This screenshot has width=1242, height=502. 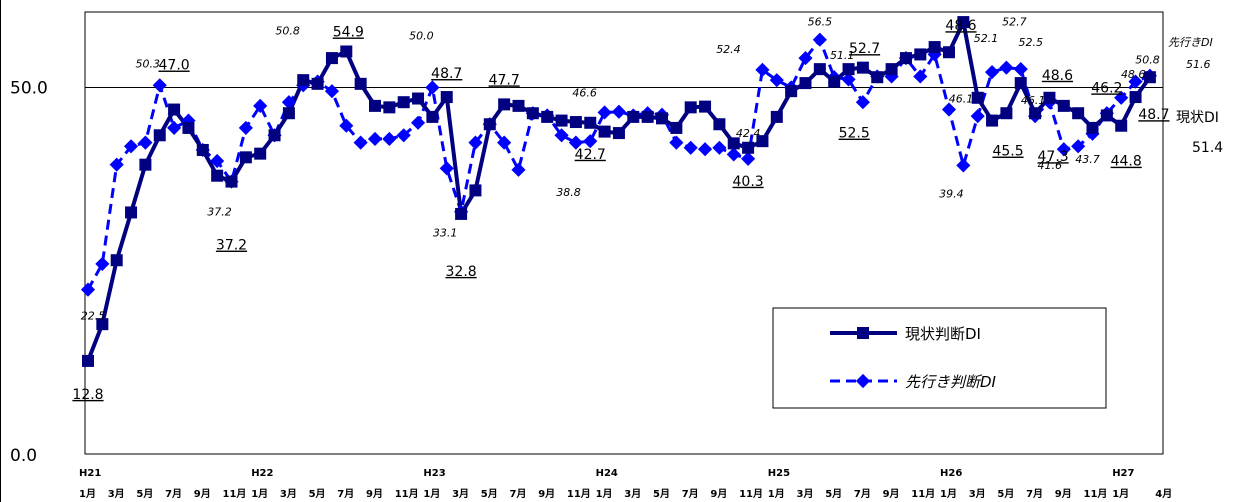 I want to click on end-label-future-value: 51.6, so click(x=1198, y=64).